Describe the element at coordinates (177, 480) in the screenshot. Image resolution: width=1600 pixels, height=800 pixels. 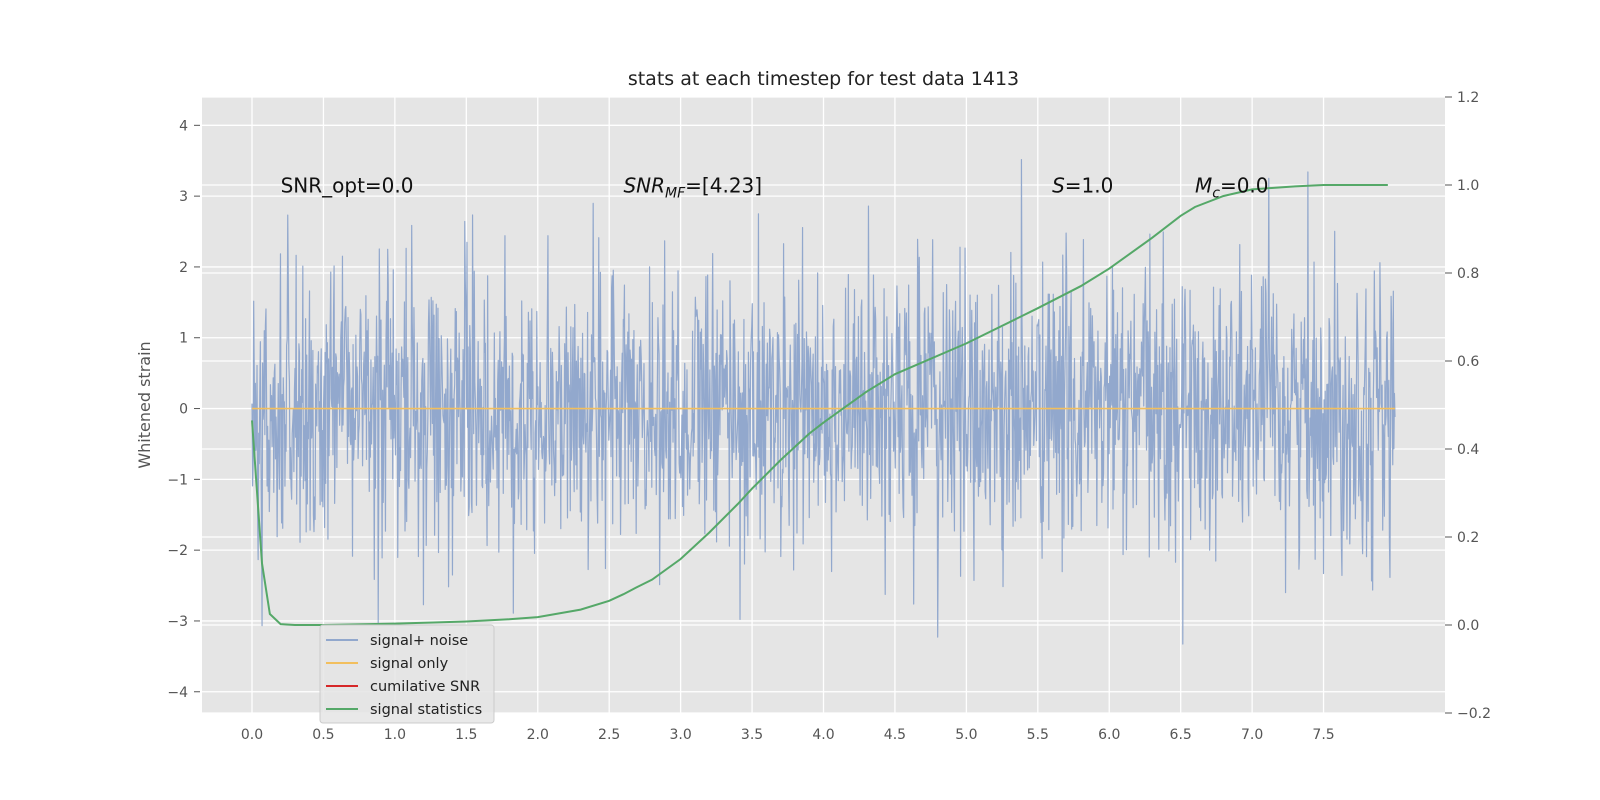
I see `y-tick-label: −1` at that location.